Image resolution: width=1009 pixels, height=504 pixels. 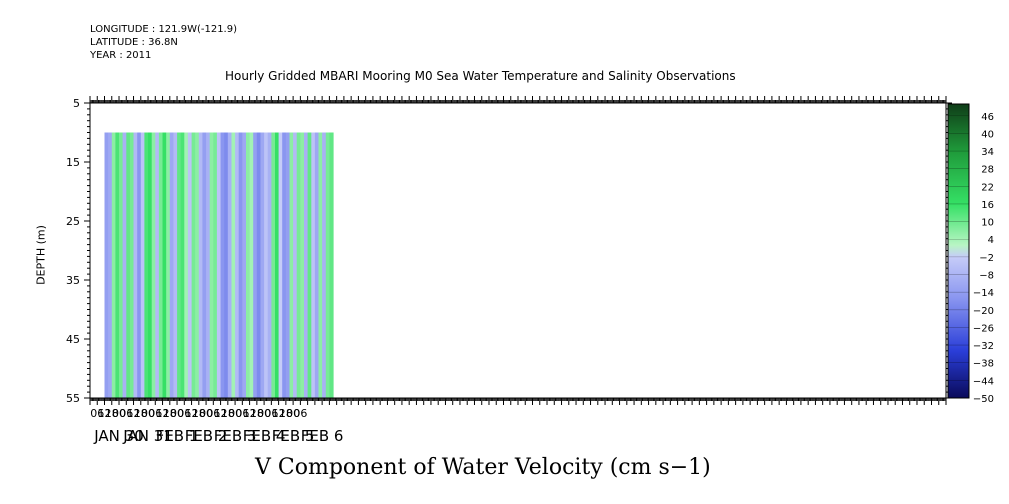 I want to click on colorbar: 46 40 34 28 22 16 10 4 −2 −8 −14 −20 −26 −32 −38 −44 −50, so click(x=970, y=254).